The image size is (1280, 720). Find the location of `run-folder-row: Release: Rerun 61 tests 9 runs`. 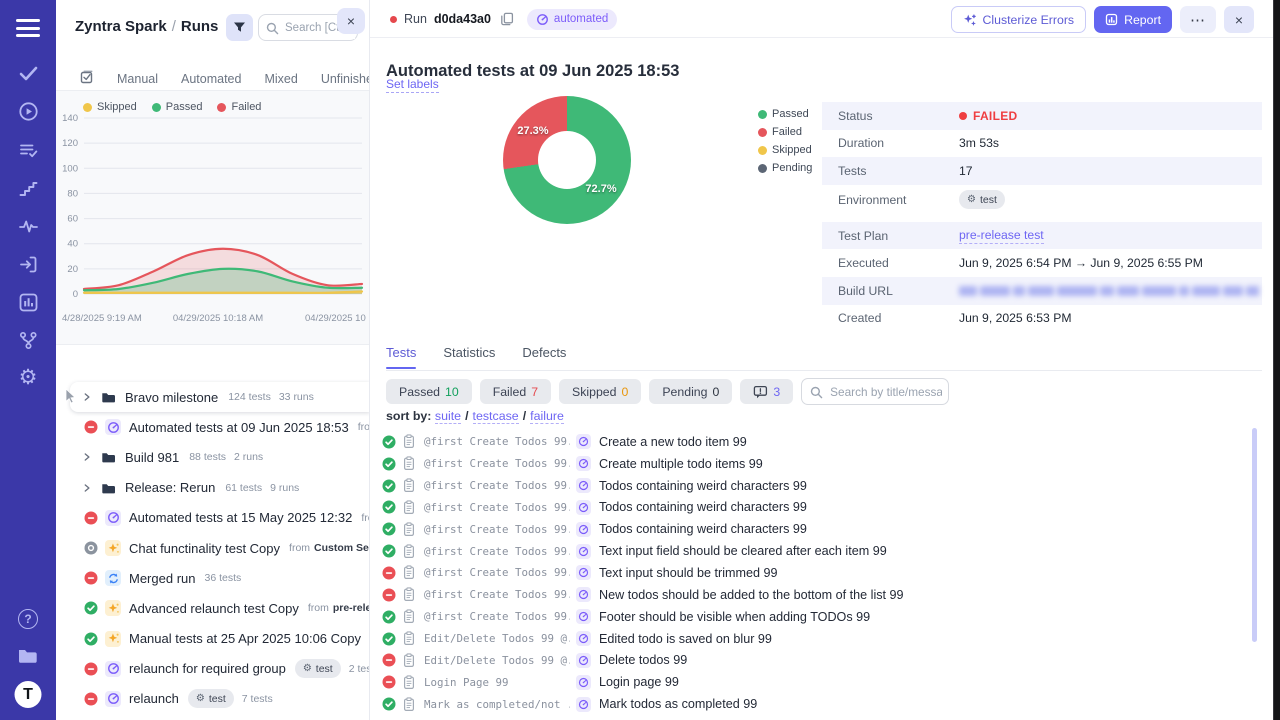

run-folder-row: Release: Rerun 61 tests 9 runs is located at coordinates (212, 488).